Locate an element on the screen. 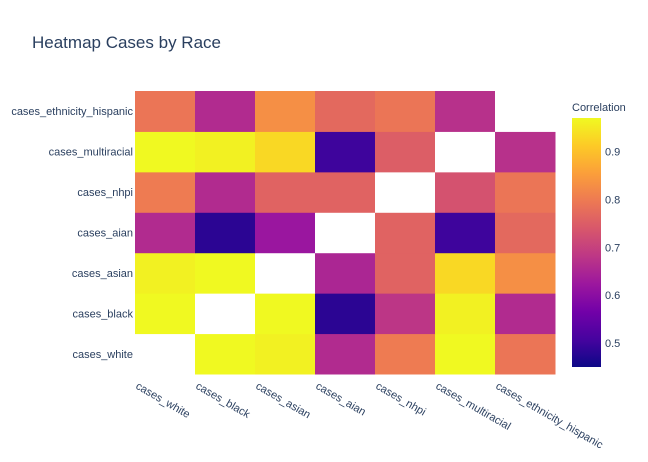 This screenshot has height=462, width=648. colorbar-tick-label: 0.7 is located at coordinates (612, 248).